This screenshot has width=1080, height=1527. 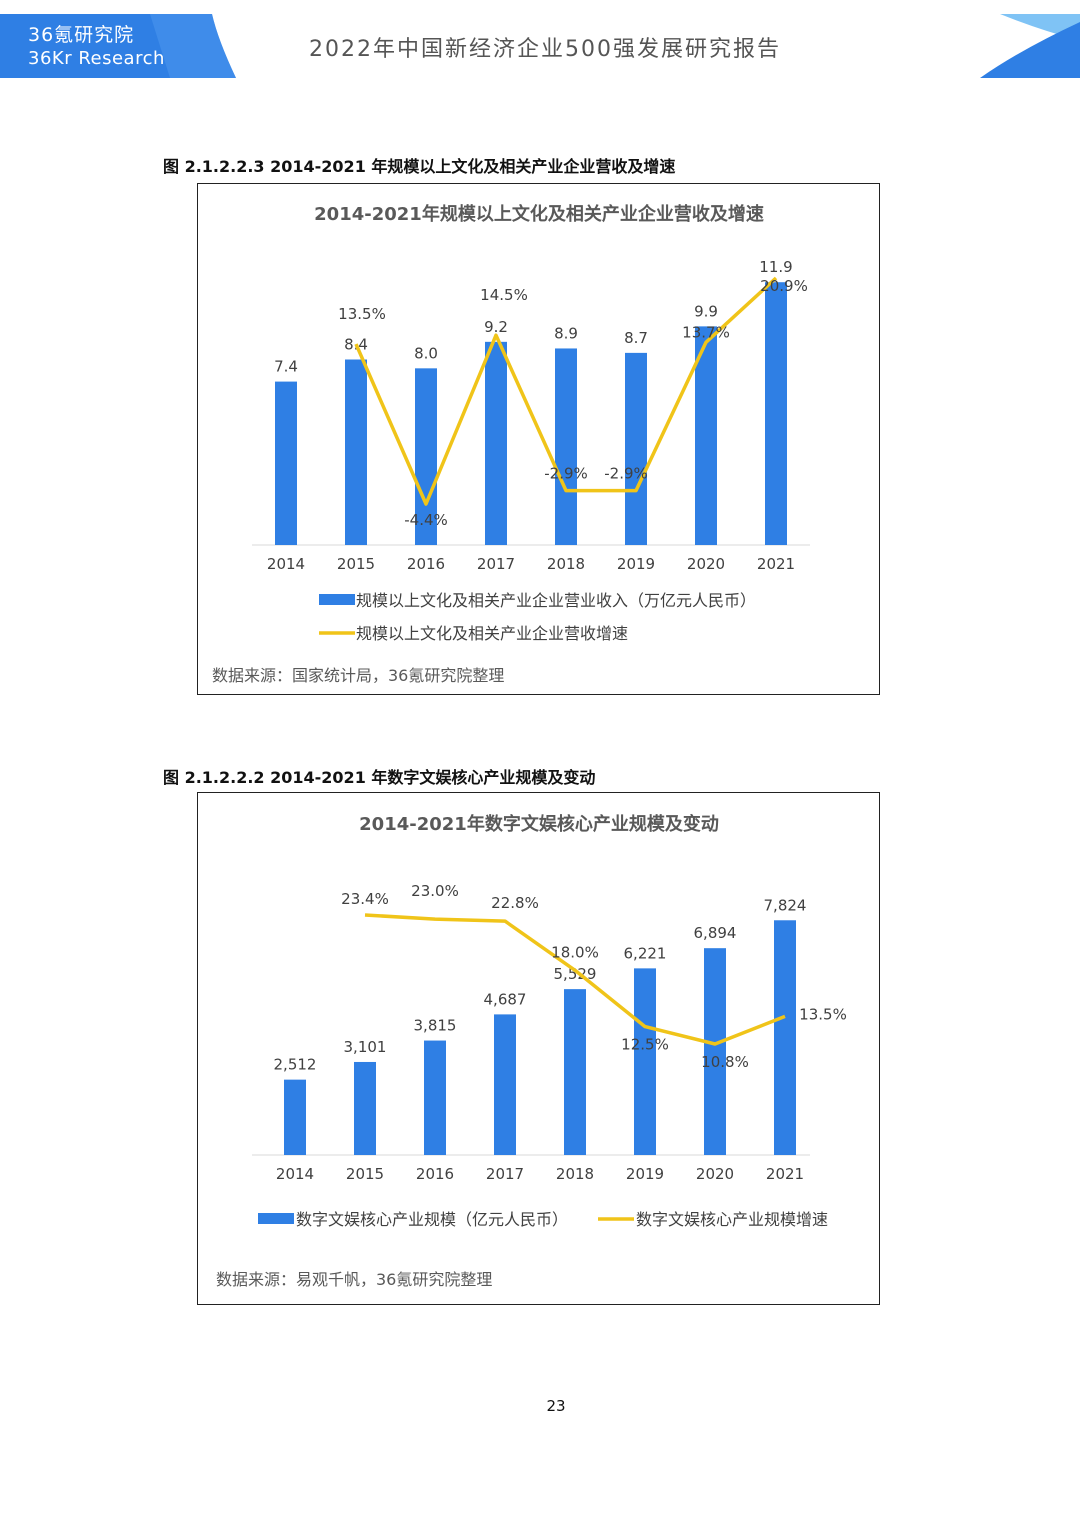 What do you see at coordinates (505, 999) in the screenshot?
I see `bar-value-label-2017: 4,687` at bounding box center [505, 999].